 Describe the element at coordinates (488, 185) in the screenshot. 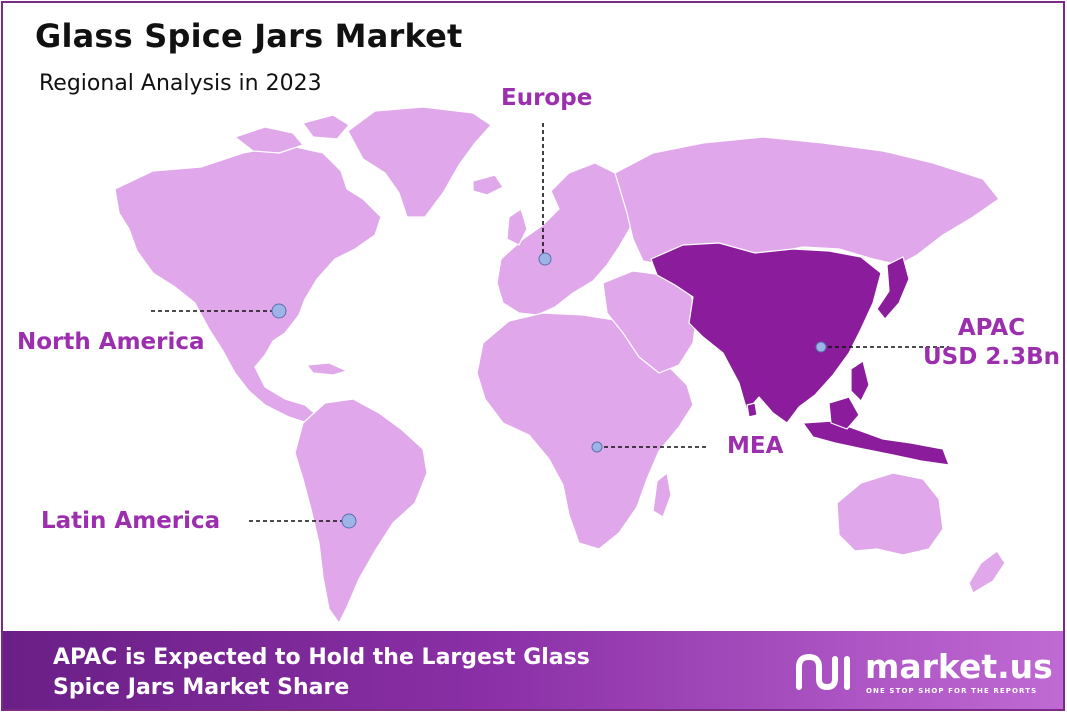

I see `iceland-shape` at that location.